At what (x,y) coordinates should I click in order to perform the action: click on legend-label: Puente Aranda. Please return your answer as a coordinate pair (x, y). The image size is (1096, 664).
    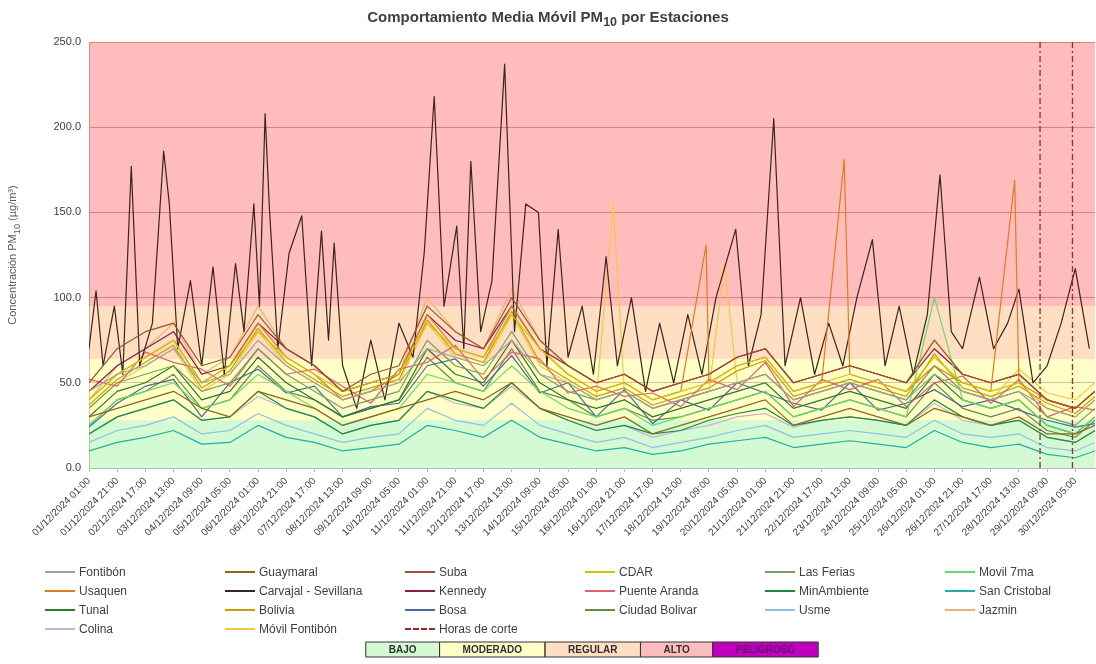
    Looking at the image, I should click on (659, 590).